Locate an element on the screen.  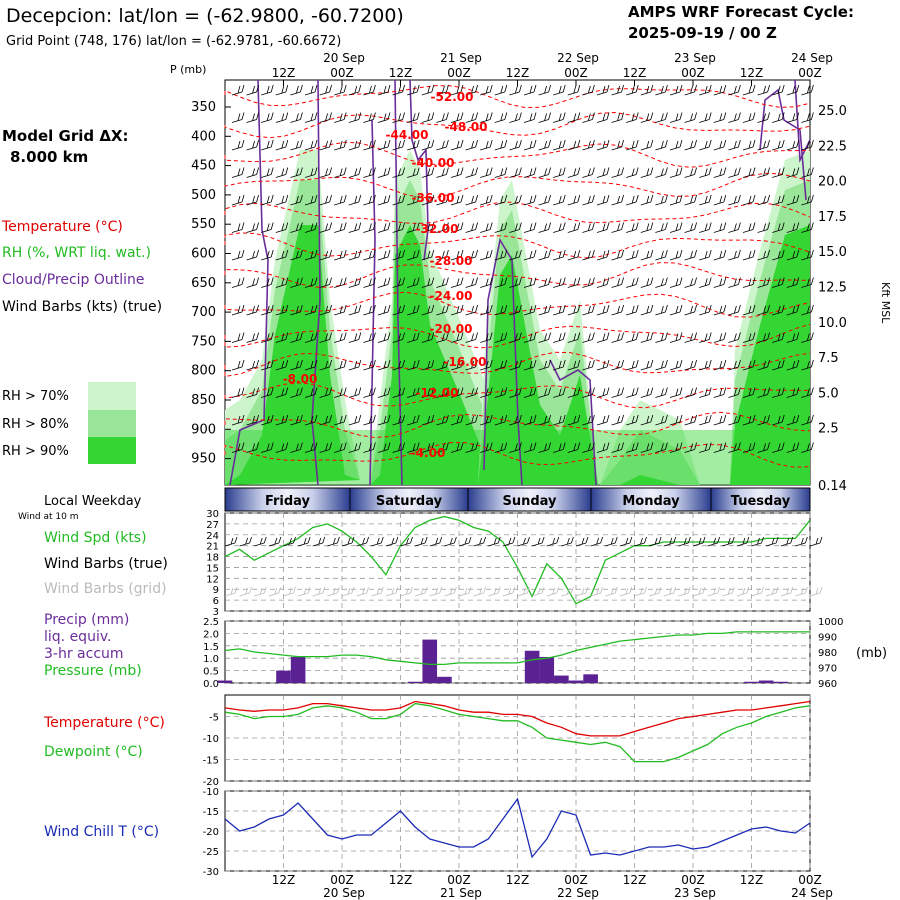
pressure-tick-label: 650 is located at coordinates (203, 283).